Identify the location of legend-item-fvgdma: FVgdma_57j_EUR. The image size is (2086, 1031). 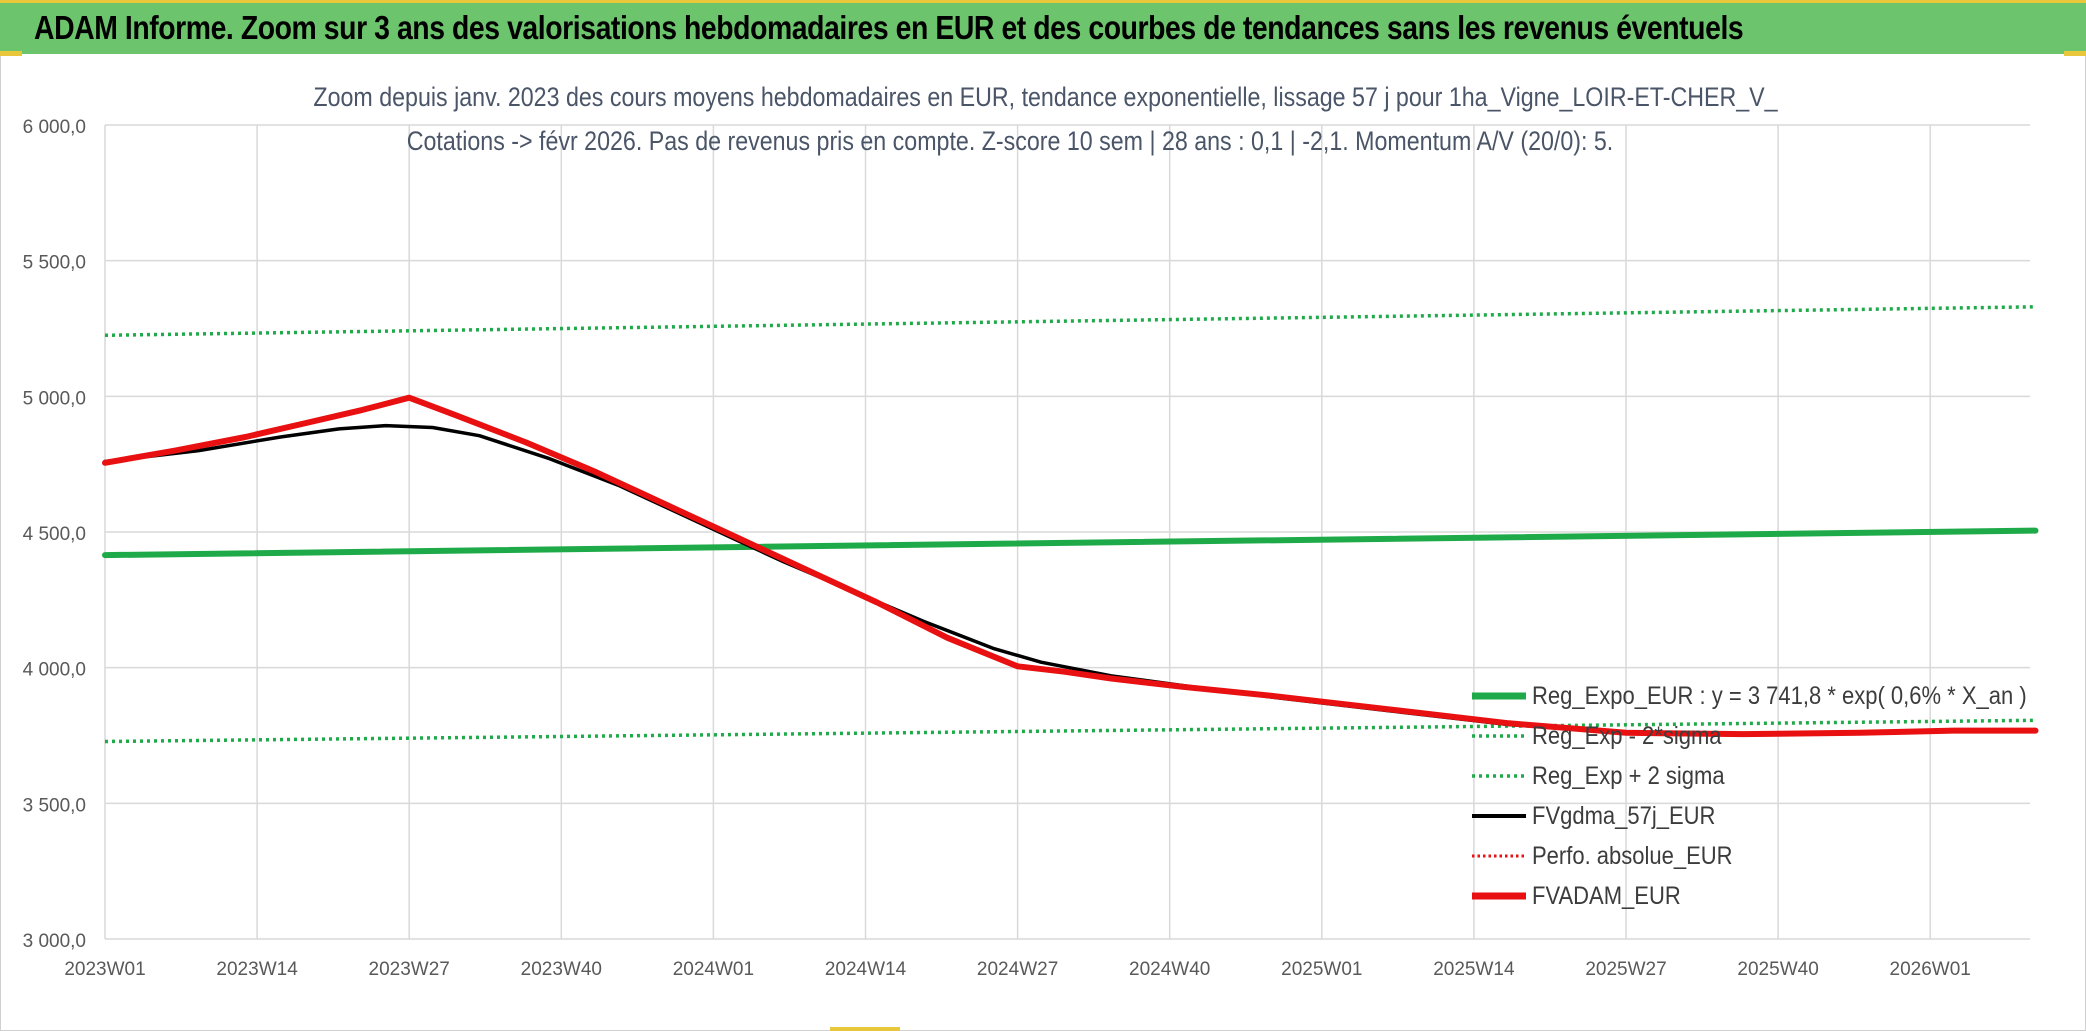
(1768, 816).